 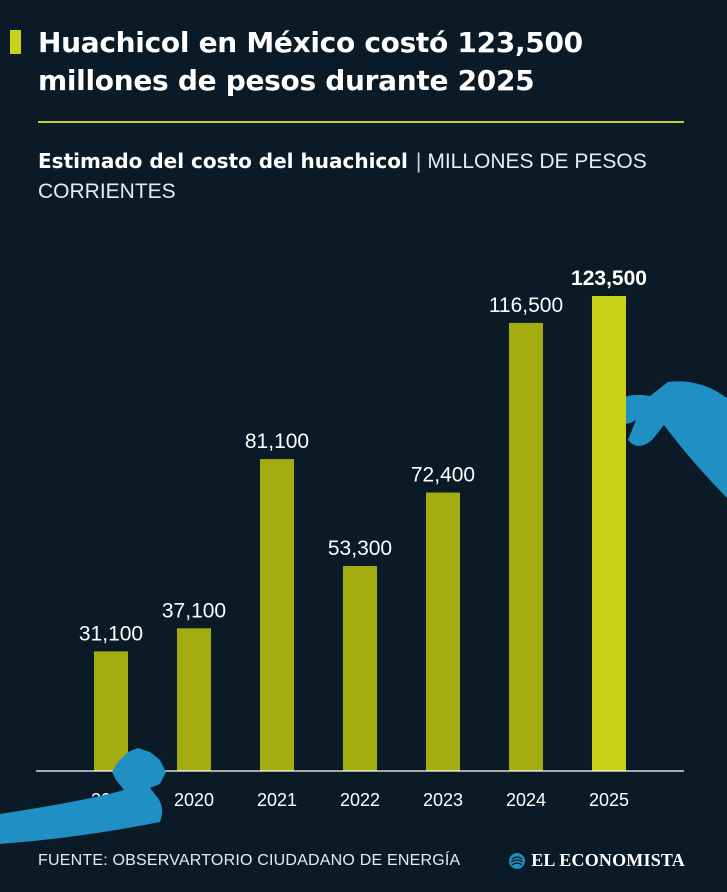 What do you see at coordinates (15, 42) in the screenshot?
I see `title-marker` at bounding box center [15, 42].